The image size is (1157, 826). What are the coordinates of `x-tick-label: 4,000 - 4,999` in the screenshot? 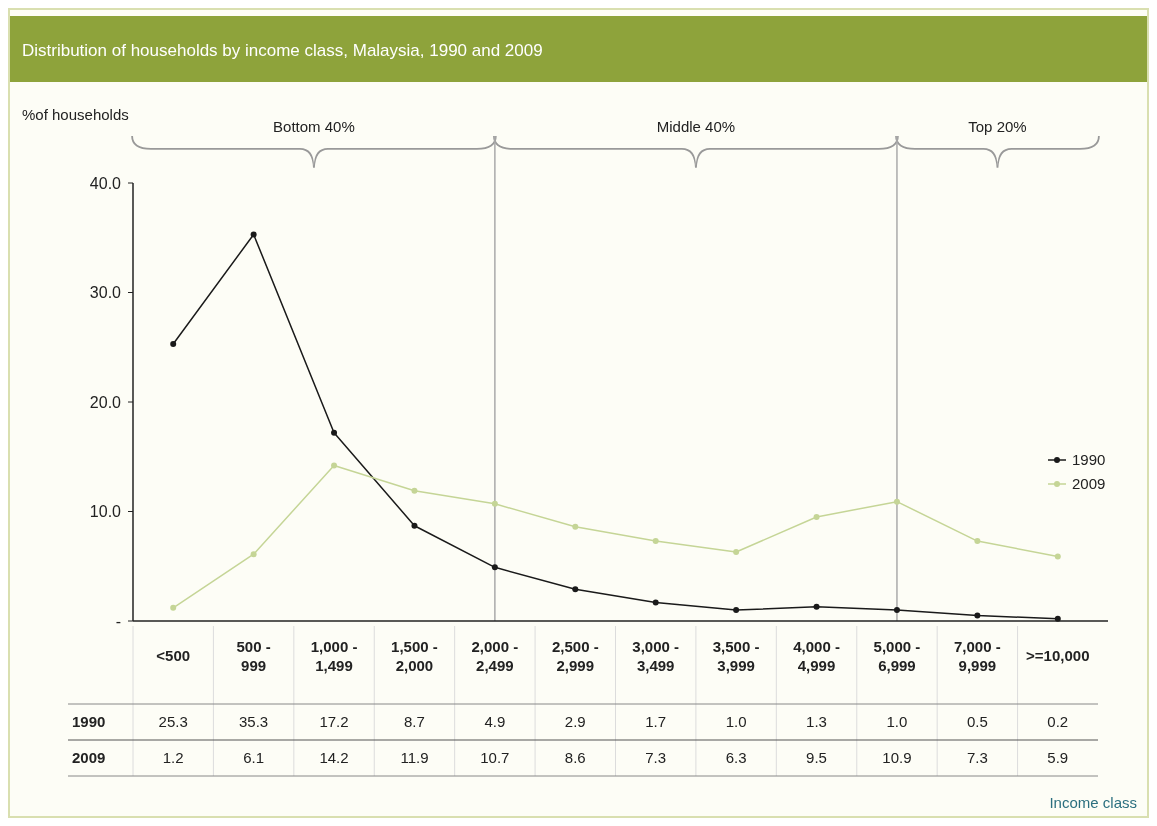 It's located at (816, 655).